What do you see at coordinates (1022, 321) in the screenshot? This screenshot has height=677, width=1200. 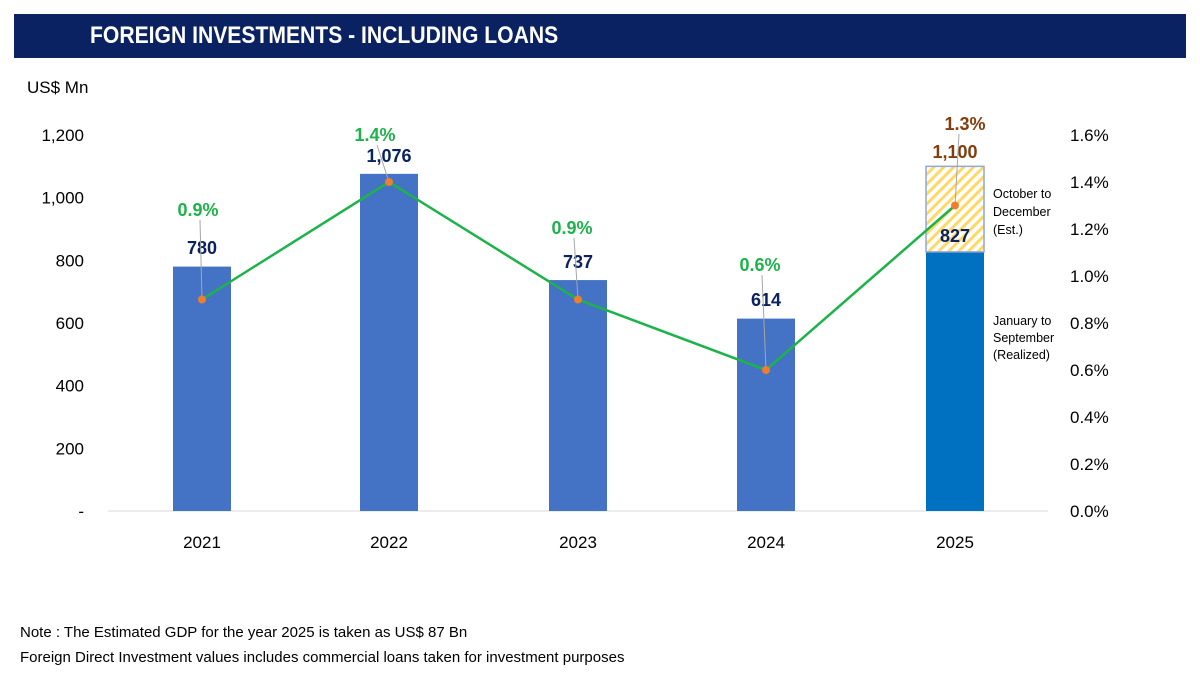 I see `realized-annotation: January to` at bounding box center [1022, 321].